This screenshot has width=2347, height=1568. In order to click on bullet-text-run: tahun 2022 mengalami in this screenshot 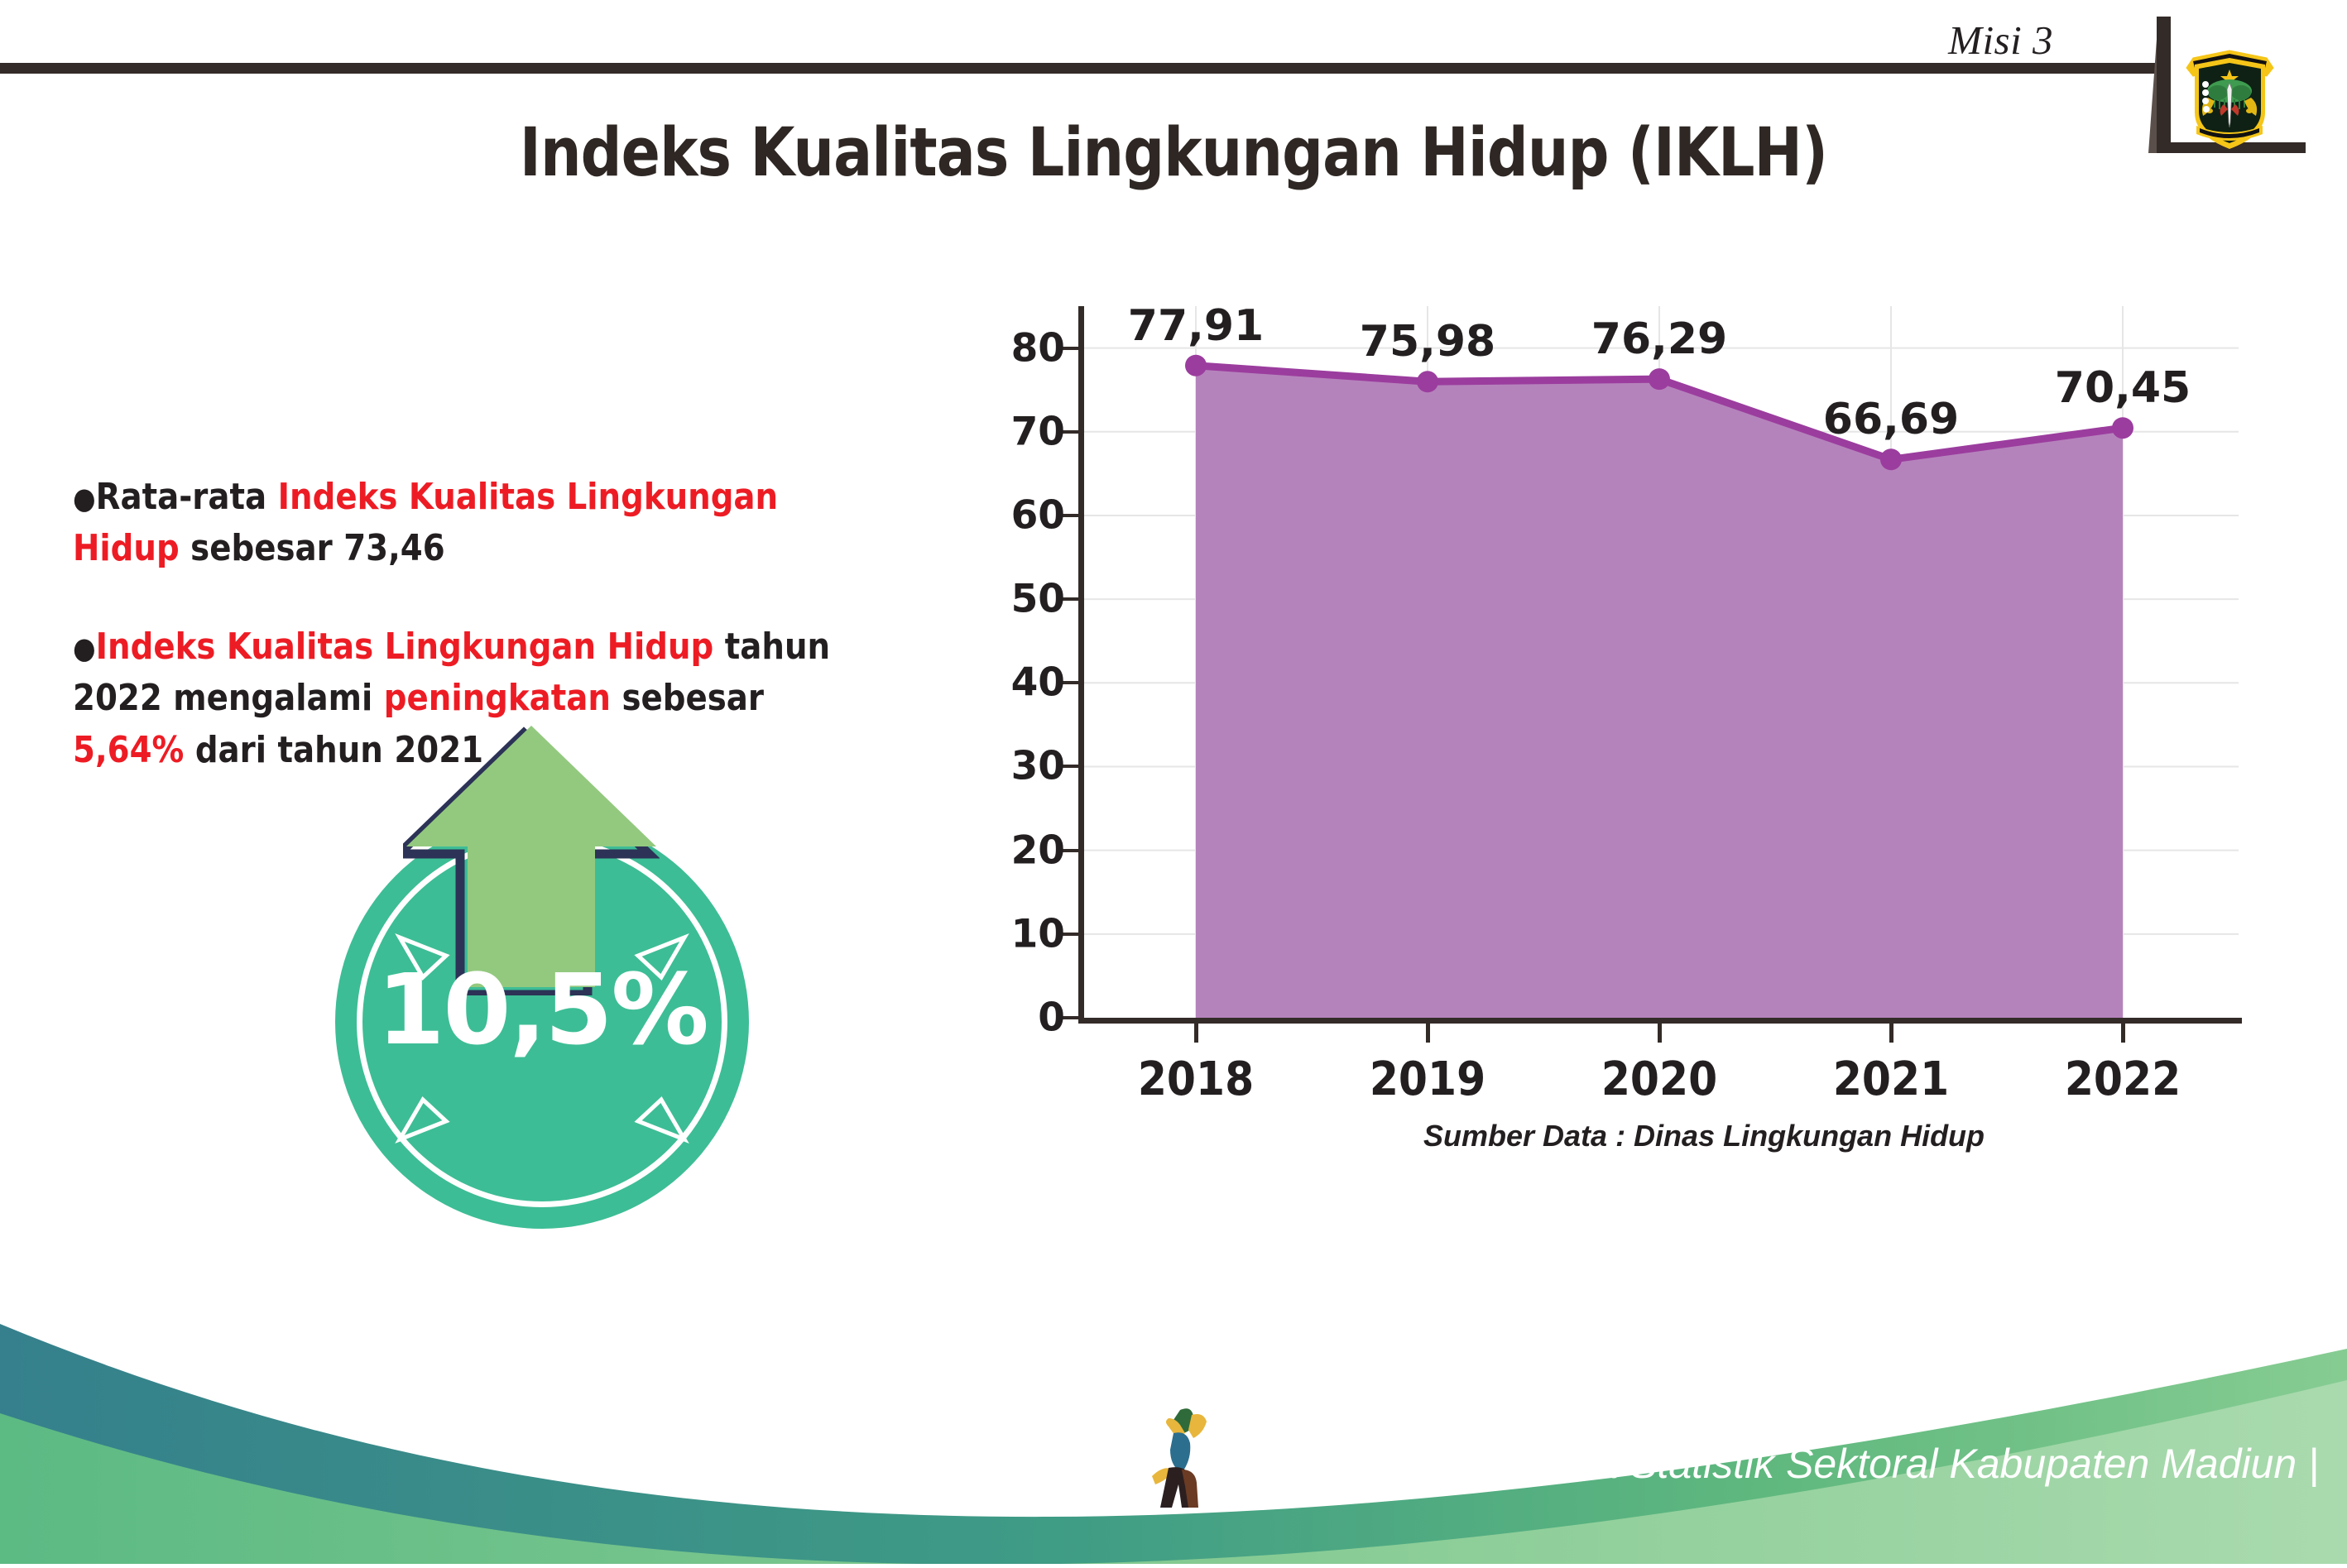, I will do `click(452, 673)`.